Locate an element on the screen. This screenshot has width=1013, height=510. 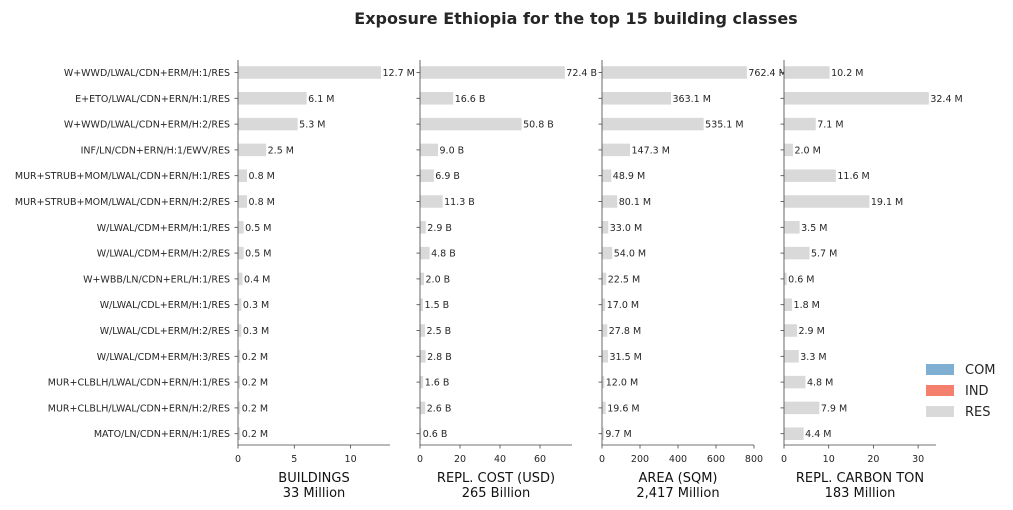
bar-value-label: 19.1 M is located at coordinates (887, 202).